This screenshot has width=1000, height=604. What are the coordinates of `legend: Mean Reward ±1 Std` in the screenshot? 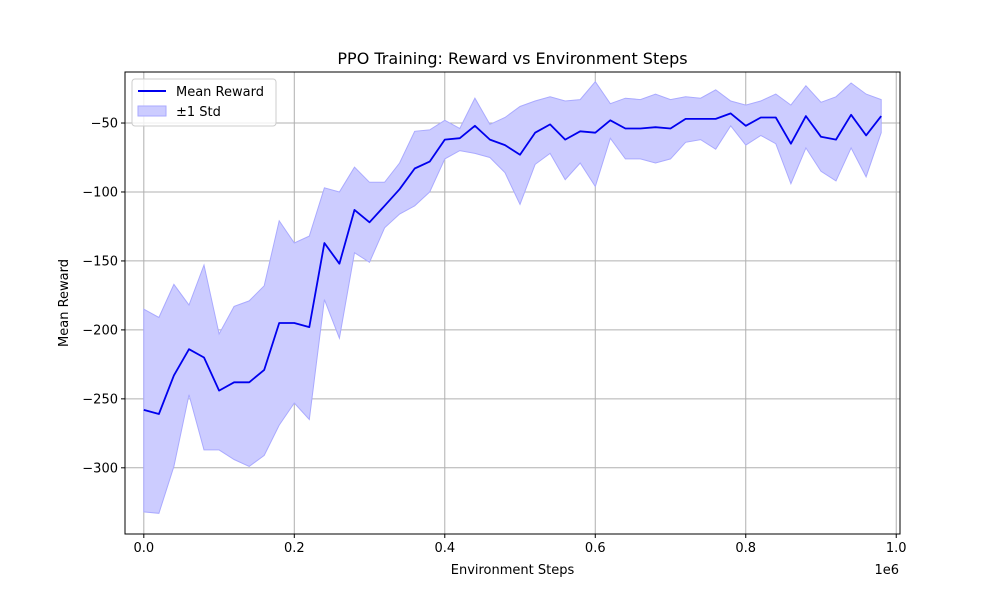 It's located at (204, 102).